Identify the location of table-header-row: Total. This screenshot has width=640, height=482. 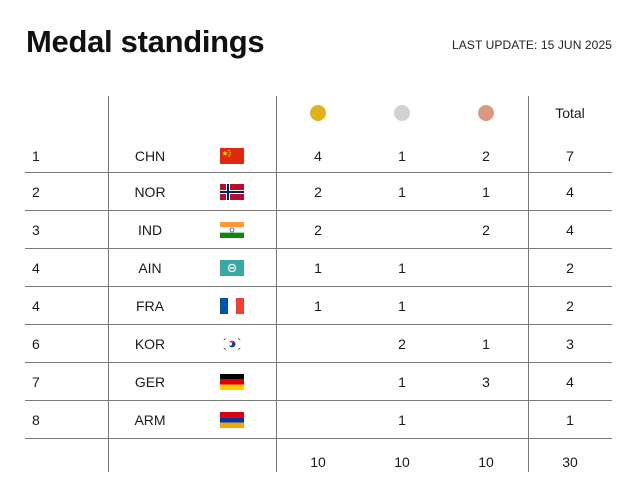
(318, 112).